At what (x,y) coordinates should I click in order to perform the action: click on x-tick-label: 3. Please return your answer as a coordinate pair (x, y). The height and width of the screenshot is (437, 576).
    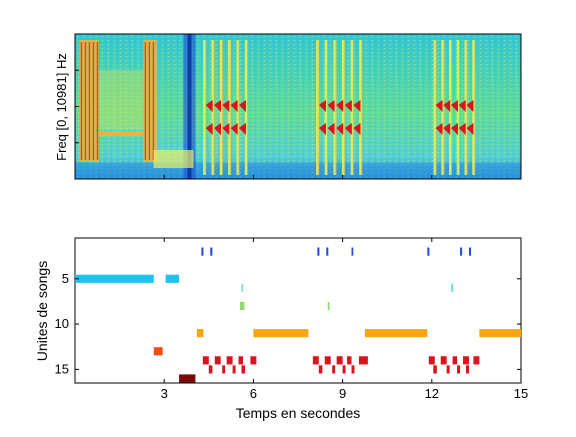
    Looking at the image, I should click on (164, 393).